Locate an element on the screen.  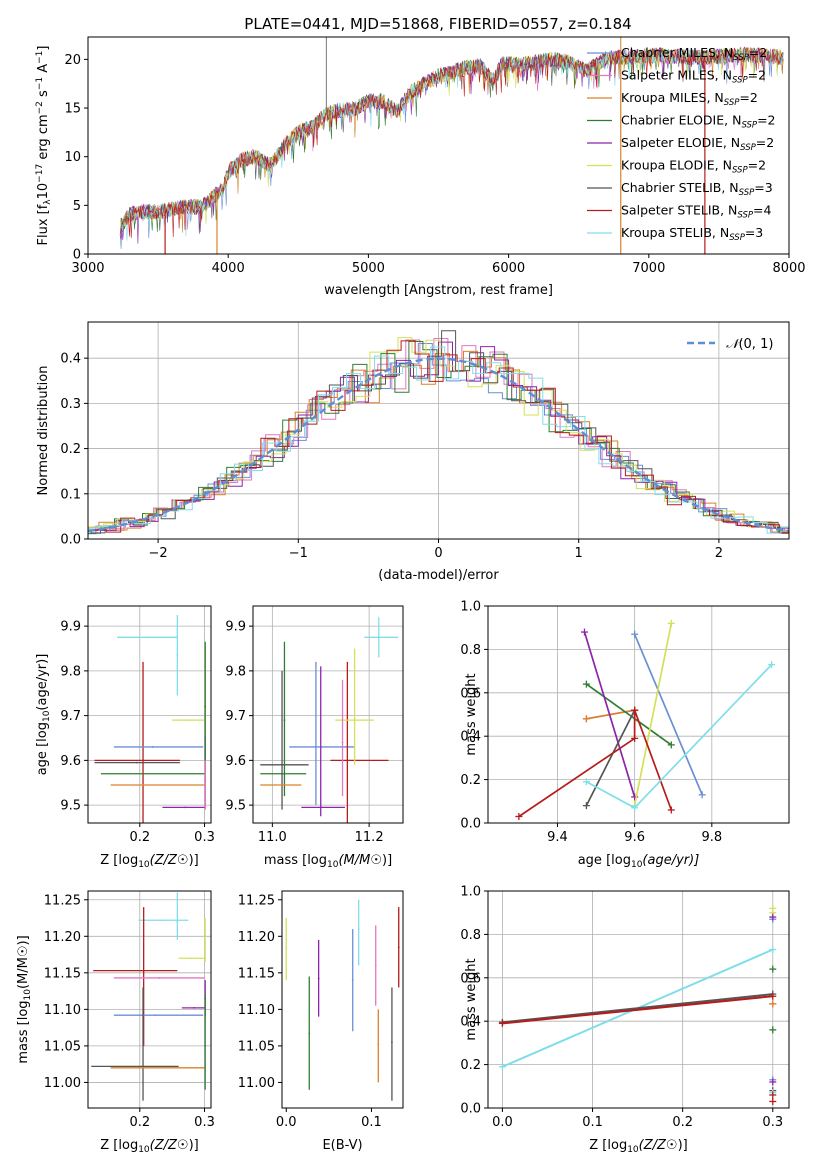
x-tick-label: 0.2 is located at coordinates (139, 1122).